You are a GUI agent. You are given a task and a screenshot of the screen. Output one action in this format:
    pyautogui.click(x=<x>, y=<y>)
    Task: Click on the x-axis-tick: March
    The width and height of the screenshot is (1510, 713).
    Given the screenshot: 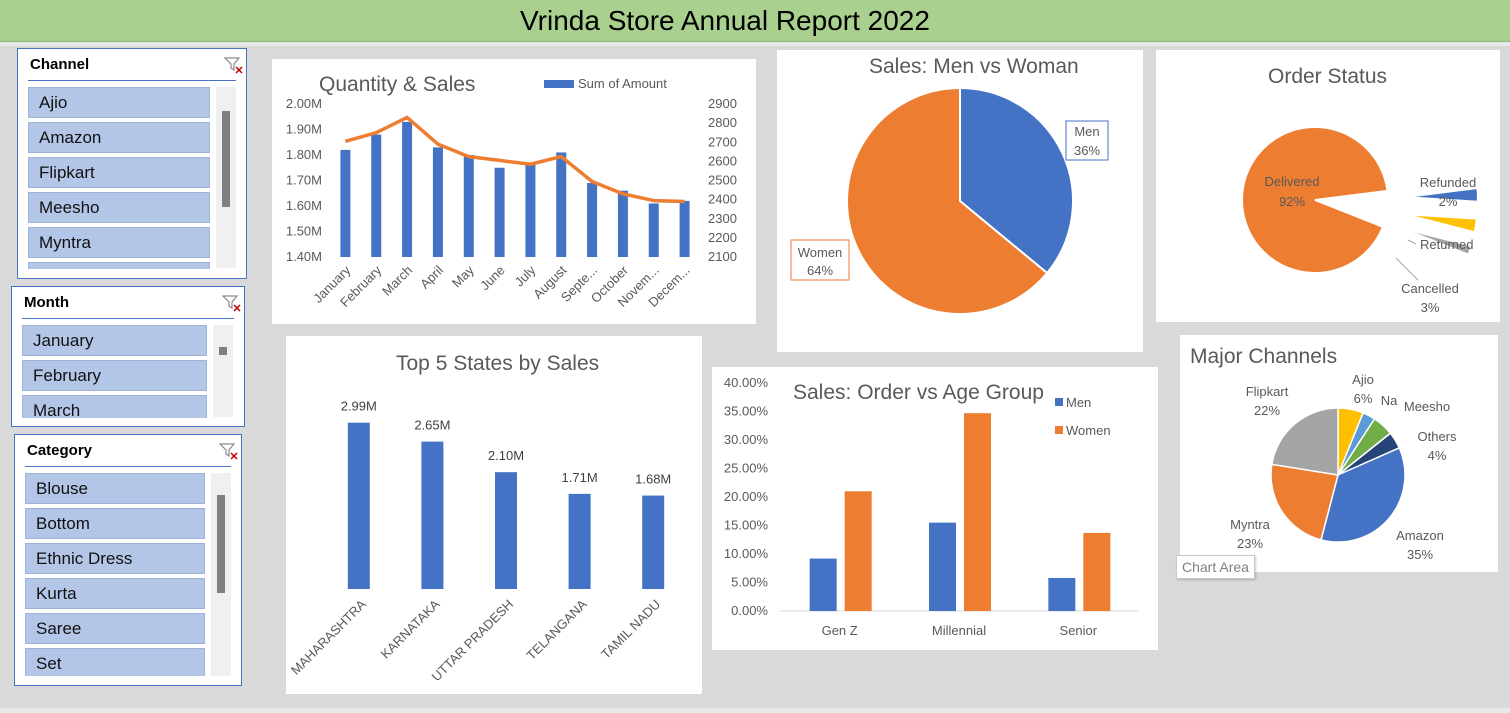 What is the action you would take?
    pyautogui.click(x=397, y=281)
    